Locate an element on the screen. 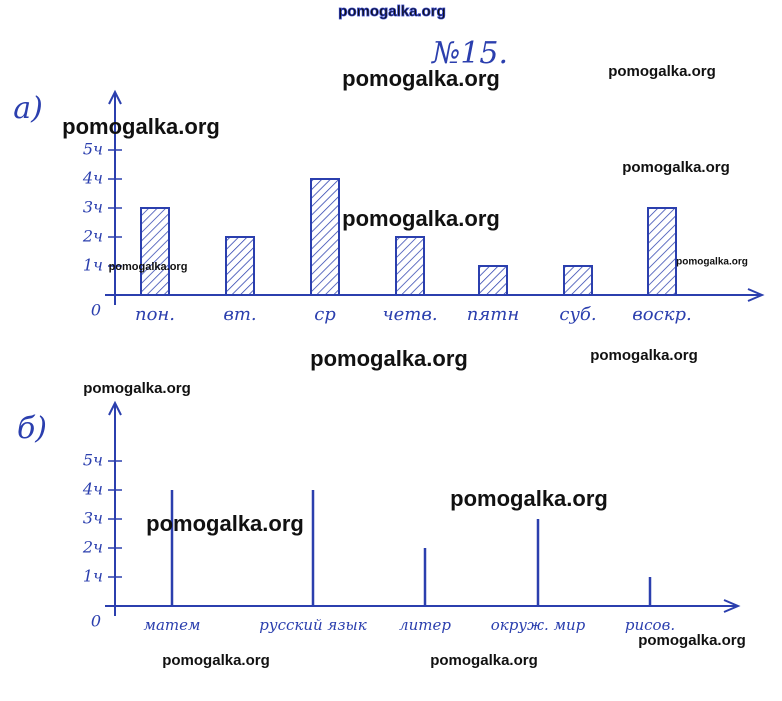 The image size is (782, 701). x-tick-label: матем is located at coordinates (172, 625).